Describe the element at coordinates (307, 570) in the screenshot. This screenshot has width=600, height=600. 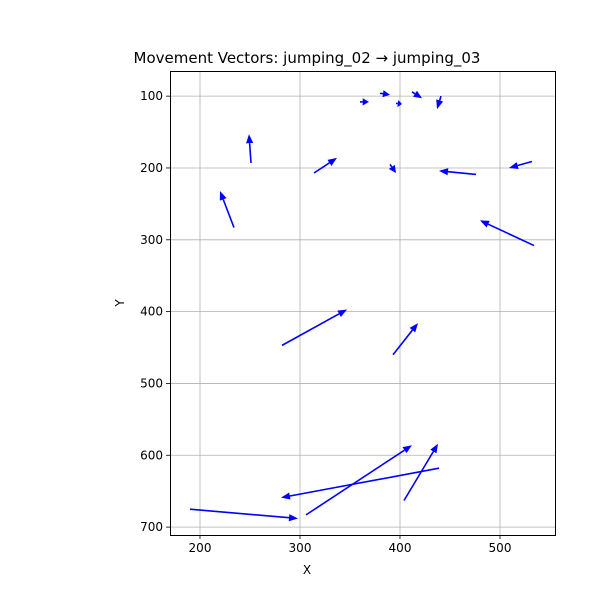
I see `x-axis-label: X` at that location.